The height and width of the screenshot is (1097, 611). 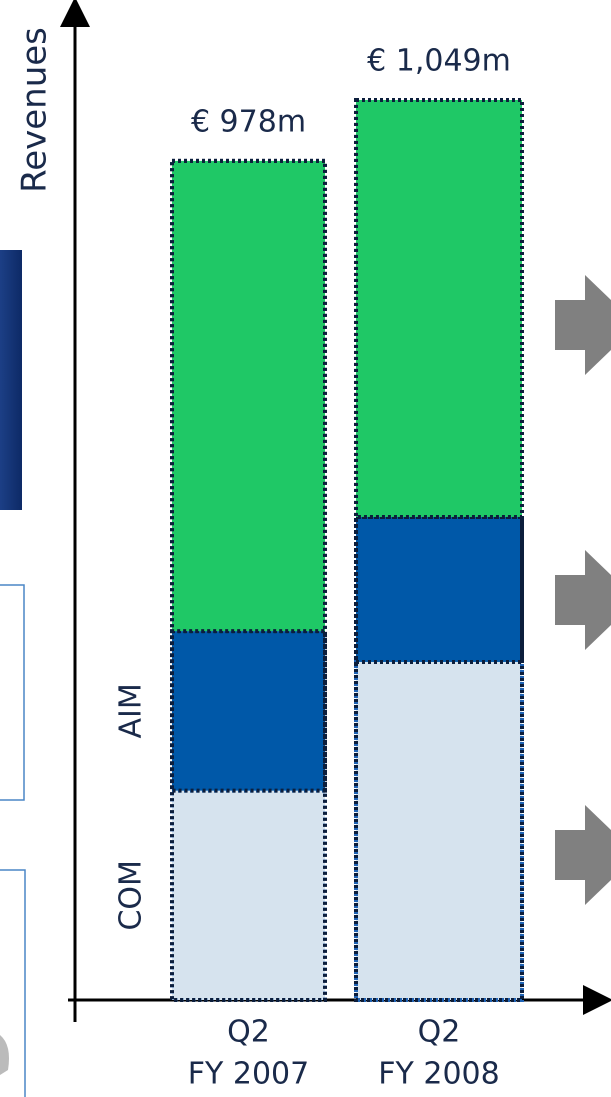 I want to click on series-label: AIM, so click(x=131, y=710).